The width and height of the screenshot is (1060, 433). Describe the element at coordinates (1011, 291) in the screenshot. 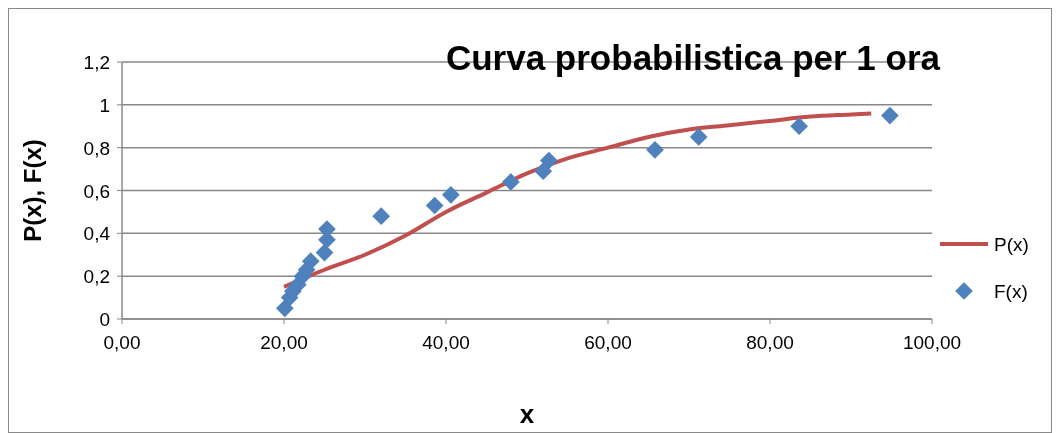

I see `legend-label: F(x)` at that location.